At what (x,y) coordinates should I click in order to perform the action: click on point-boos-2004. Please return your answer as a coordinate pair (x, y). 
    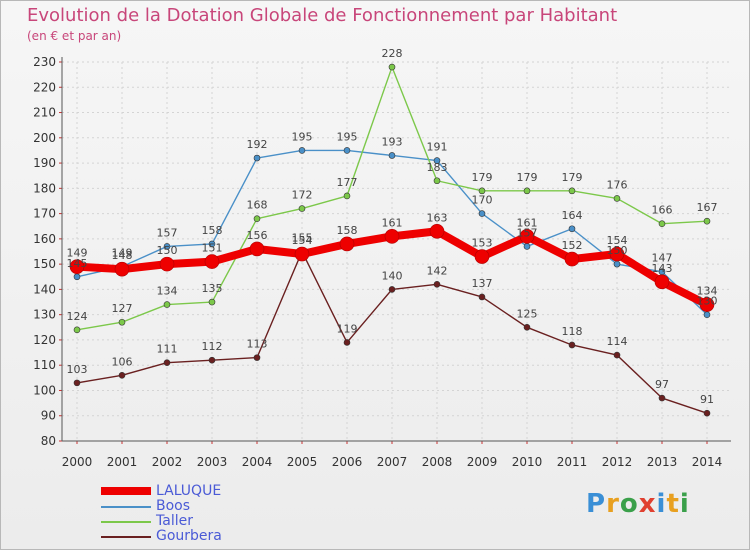
    Looking at the image, I should click on (257, 158).